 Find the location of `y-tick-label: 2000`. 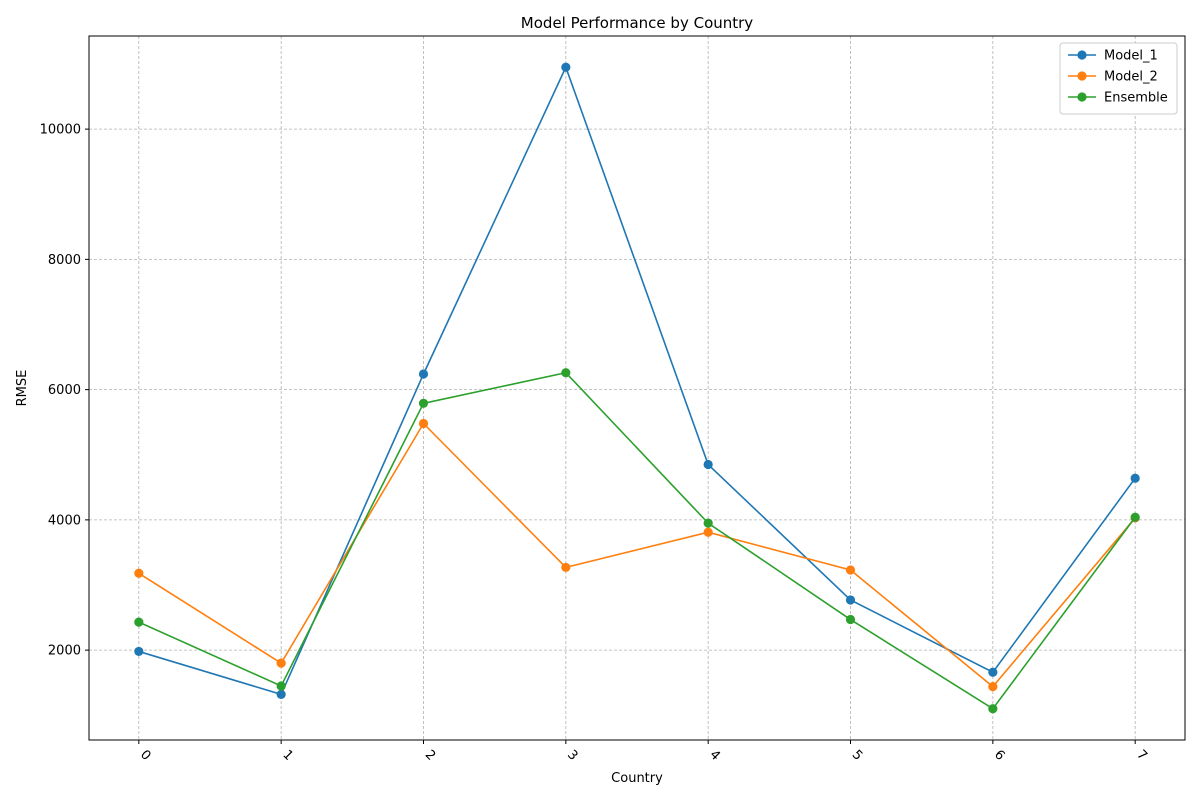

y-tick-label: 2000 is located at coordinates (64, 651).